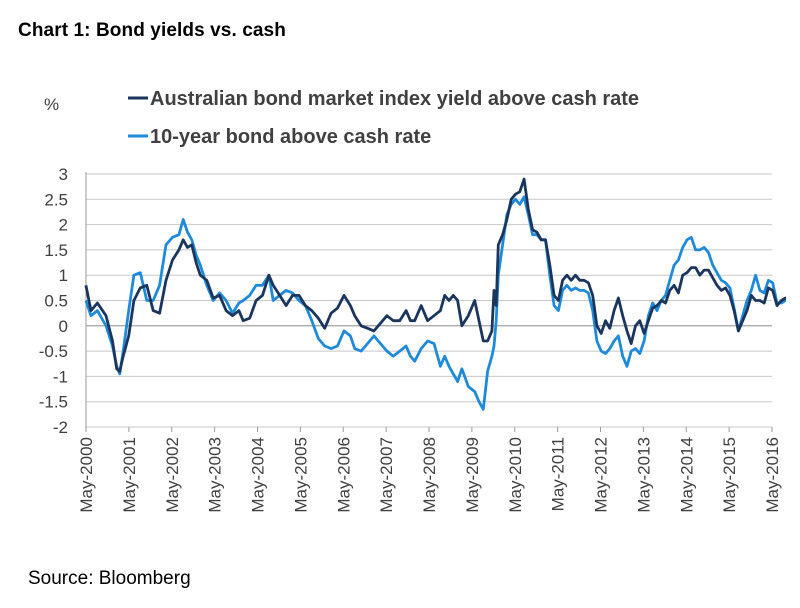 The image size is (800, 608). What do you see at coordinates (129, 475) in the screenshot?
I see `x-tick-label: May-2001` at bounding box center [129, 475].